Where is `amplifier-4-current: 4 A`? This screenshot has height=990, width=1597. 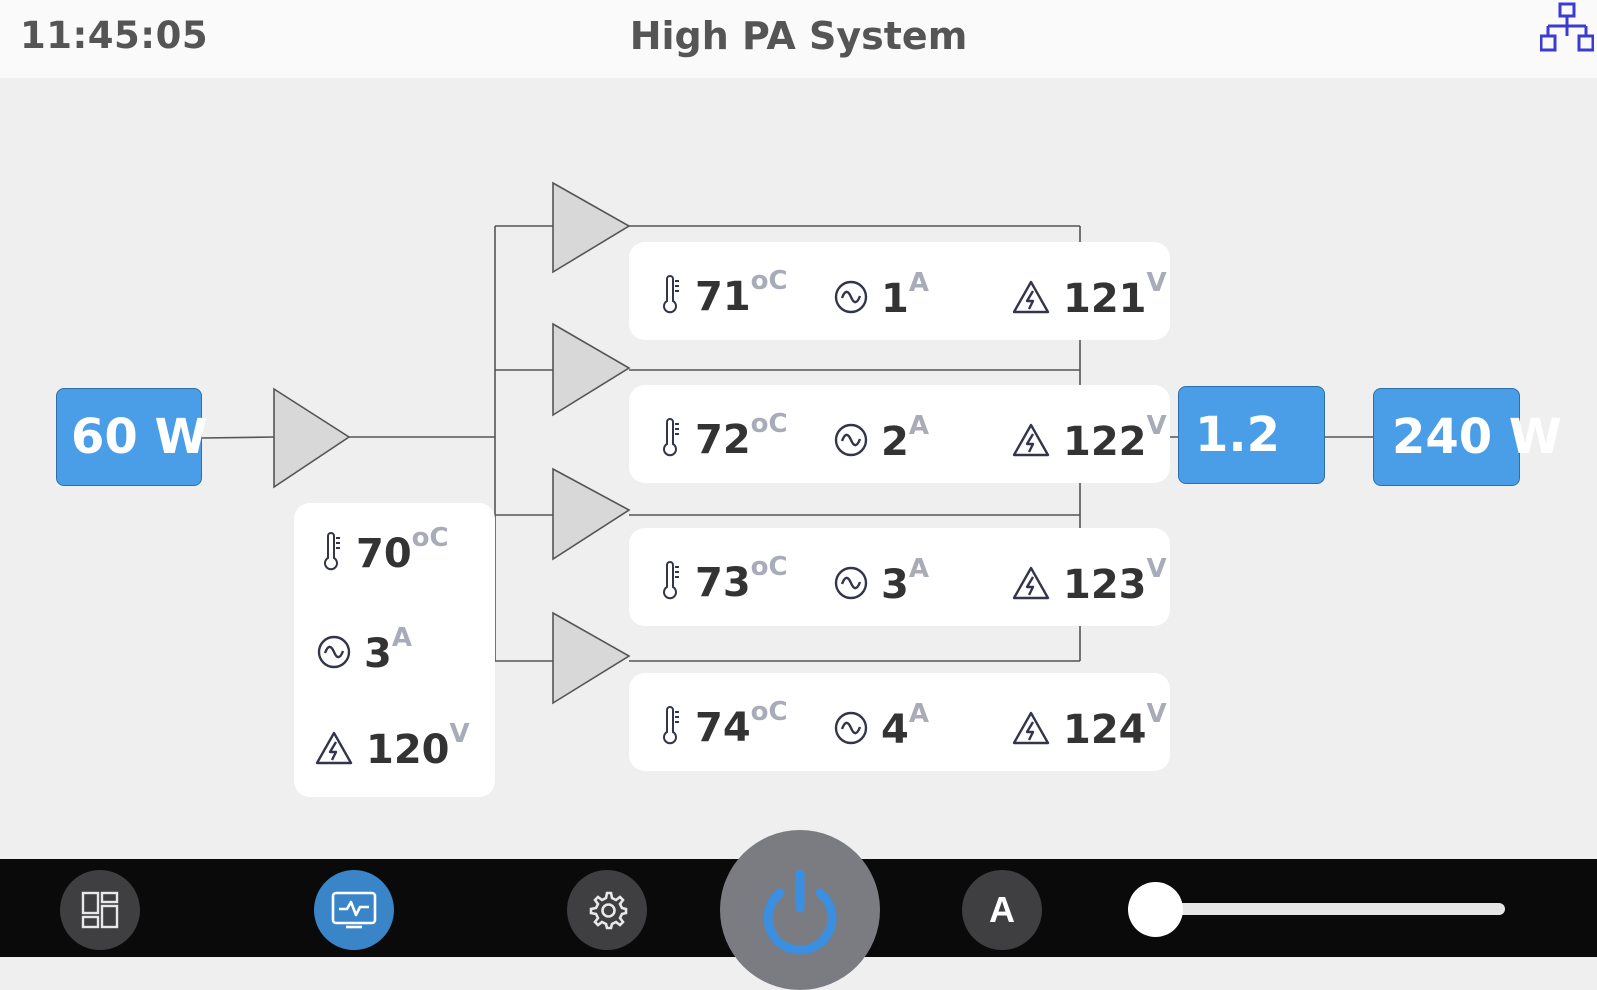 amplifier-4-current: 4 A is located at coordinates (881, 726).